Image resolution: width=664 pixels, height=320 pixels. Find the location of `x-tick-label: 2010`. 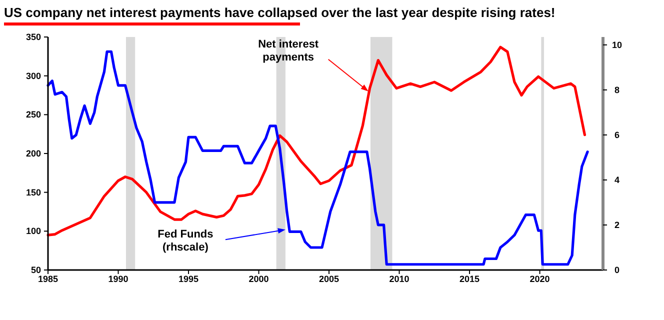

x-tick-label: 2010 is located at coordinates (399, 279).